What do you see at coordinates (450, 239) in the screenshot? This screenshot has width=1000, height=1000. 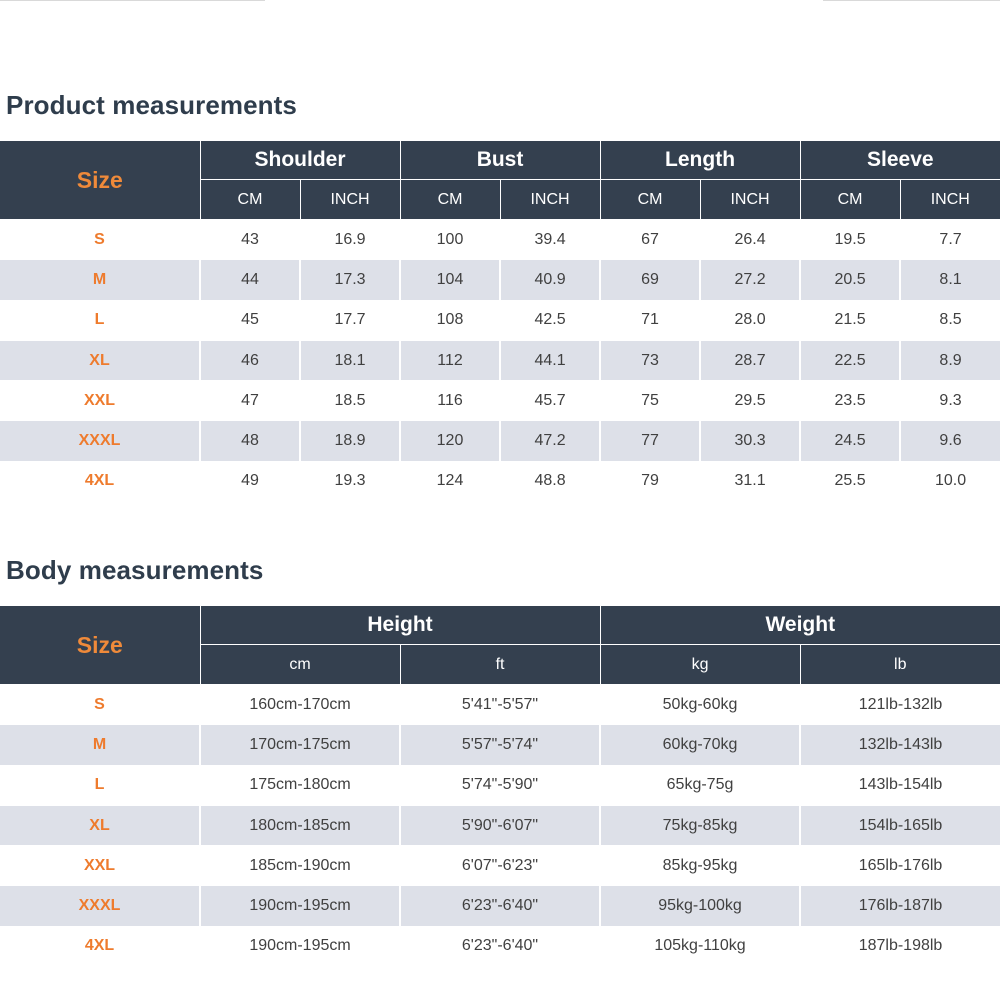 I see `table-cell: 100` at bounding box center [450, 239].